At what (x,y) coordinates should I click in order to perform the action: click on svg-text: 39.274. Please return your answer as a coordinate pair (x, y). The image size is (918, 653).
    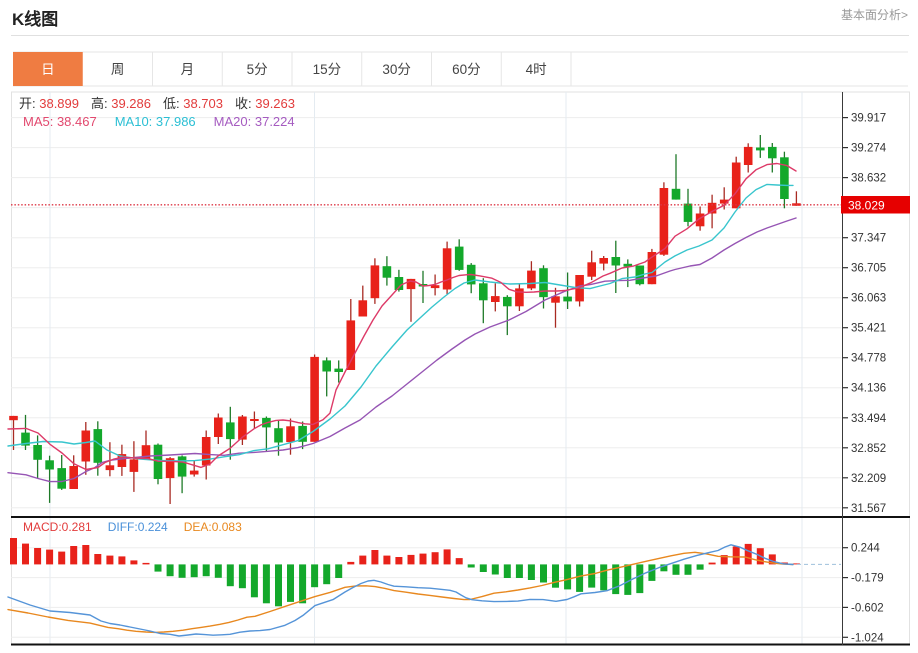
    Looking at the image, I should click on (869, 149).